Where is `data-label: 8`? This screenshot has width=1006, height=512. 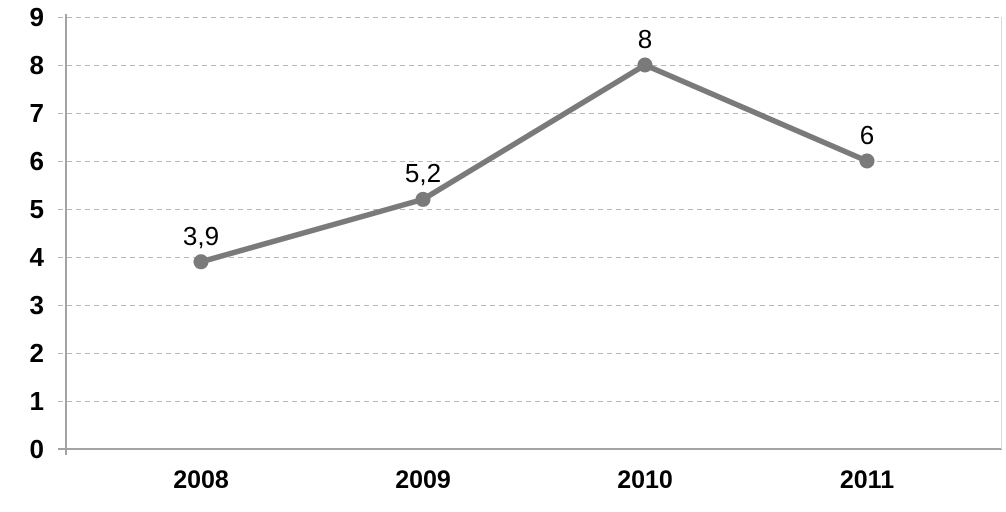
data-label: 8 is located at coordinates (645, 39).